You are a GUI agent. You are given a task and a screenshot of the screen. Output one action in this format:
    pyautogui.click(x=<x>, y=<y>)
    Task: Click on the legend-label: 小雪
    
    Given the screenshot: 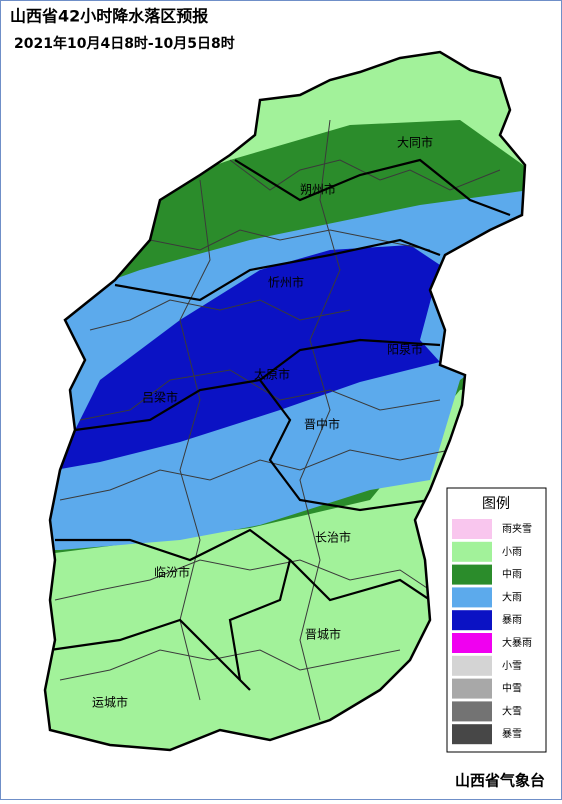 What is the action you would take?
    pyautogui.click(x=512, y=666)
    